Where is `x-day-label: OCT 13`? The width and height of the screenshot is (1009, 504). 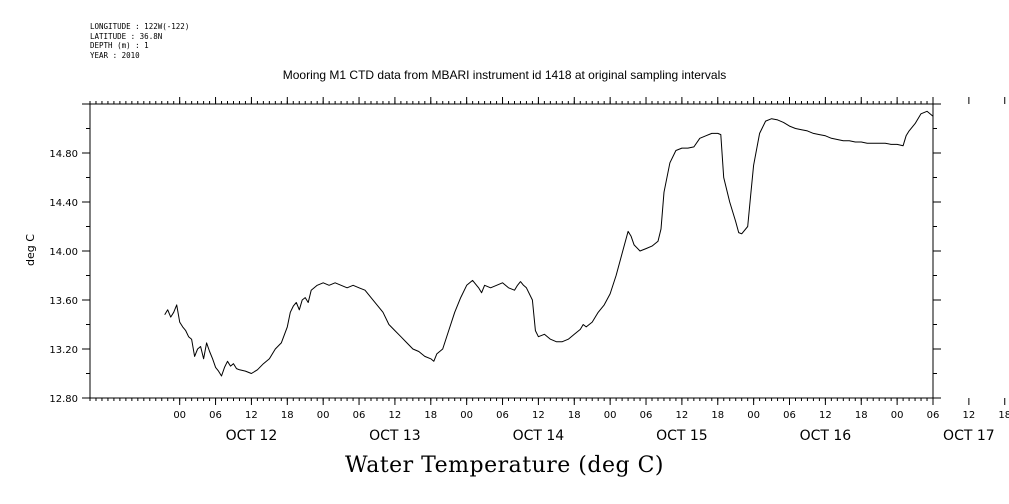
x-day-label: OCT 13 is located at coordinates (395, 436).